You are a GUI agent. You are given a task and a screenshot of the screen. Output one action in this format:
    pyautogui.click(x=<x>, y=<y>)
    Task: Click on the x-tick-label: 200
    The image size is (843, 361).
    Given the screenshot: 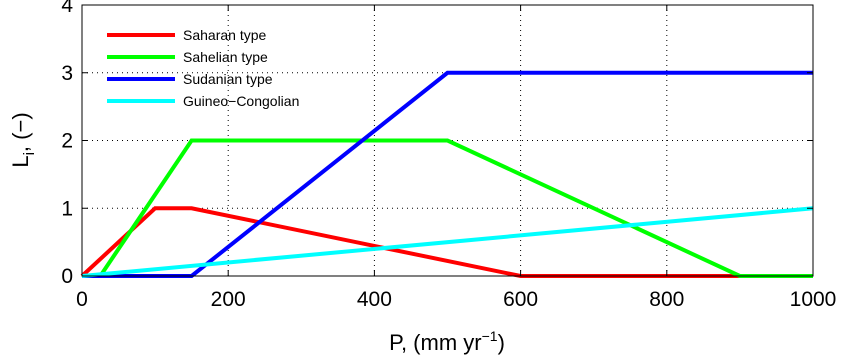 What is the action you would take?
    pyautogui.click(x=228, y=299)
    